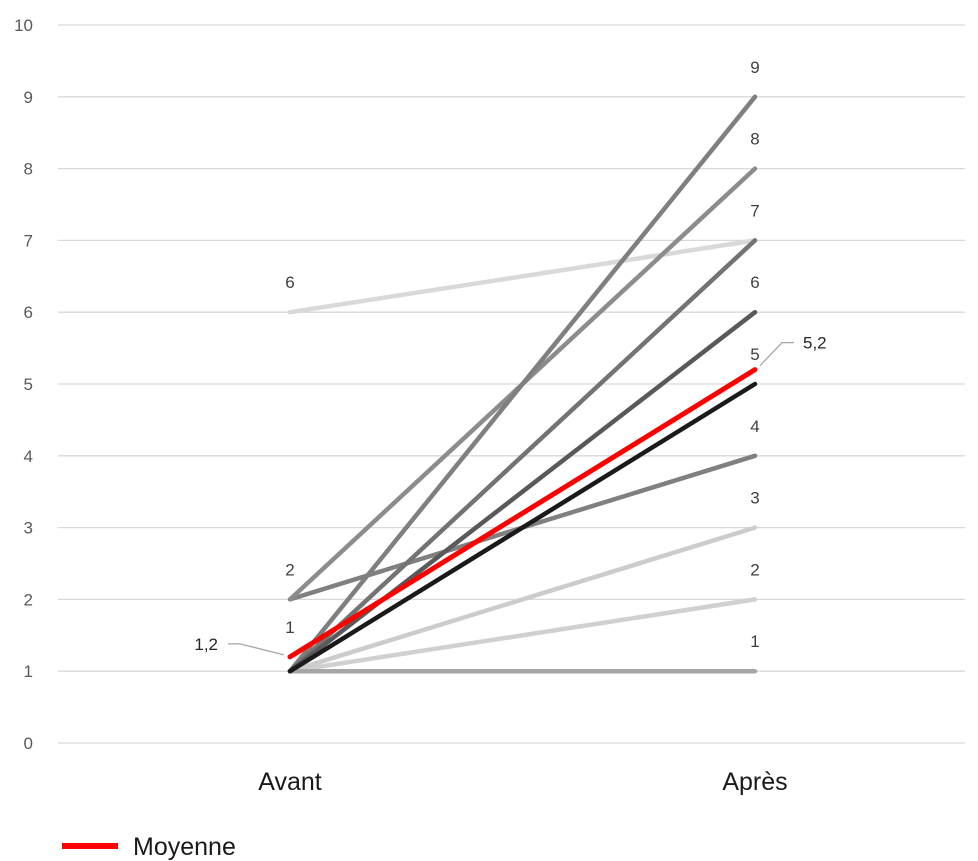 Image resolution: width=978 pixels, height=861 pixels. What do you see at coordinates (754, 569) in the screenshot?
I see `data-label-1-1: 2` at bounding box center [754, 569].